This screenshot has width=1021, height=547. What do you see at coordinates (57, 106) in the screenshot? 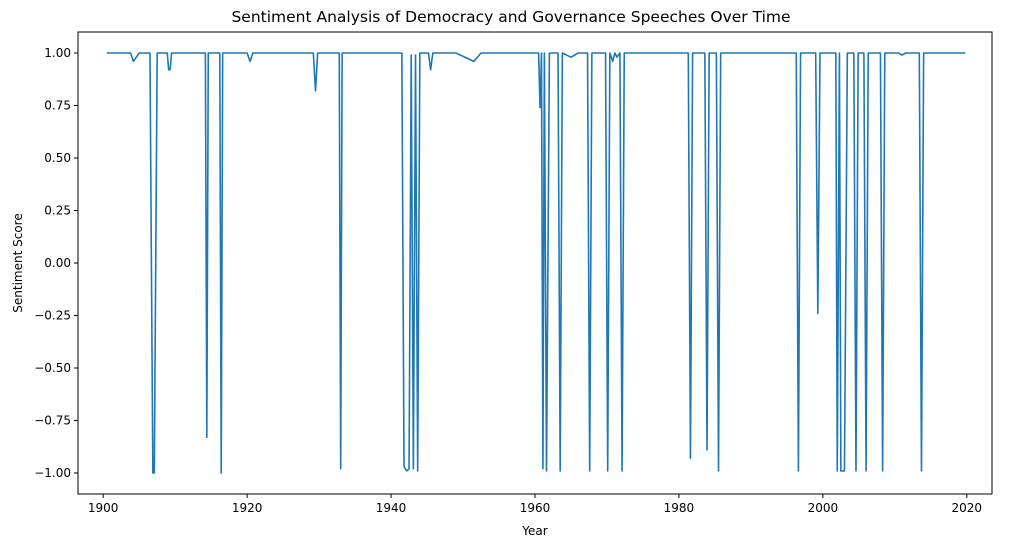
I see `y-tick-label: 0.75` at bounding box center [57, 106].